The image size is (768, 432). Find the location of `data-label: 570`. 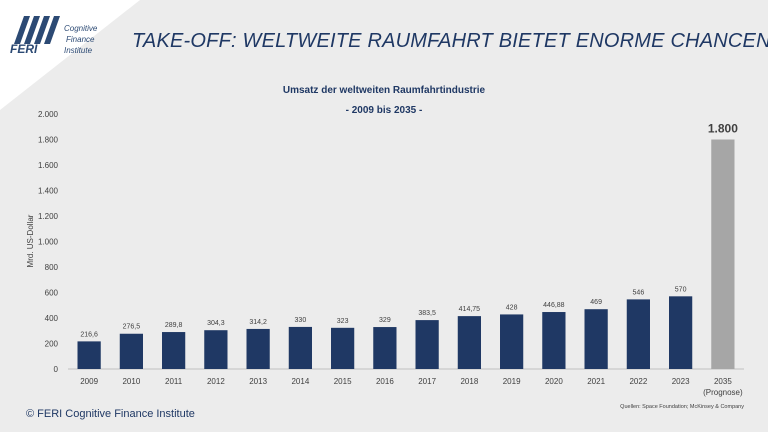

data-label: 570 is located at coordinates (681, 289).